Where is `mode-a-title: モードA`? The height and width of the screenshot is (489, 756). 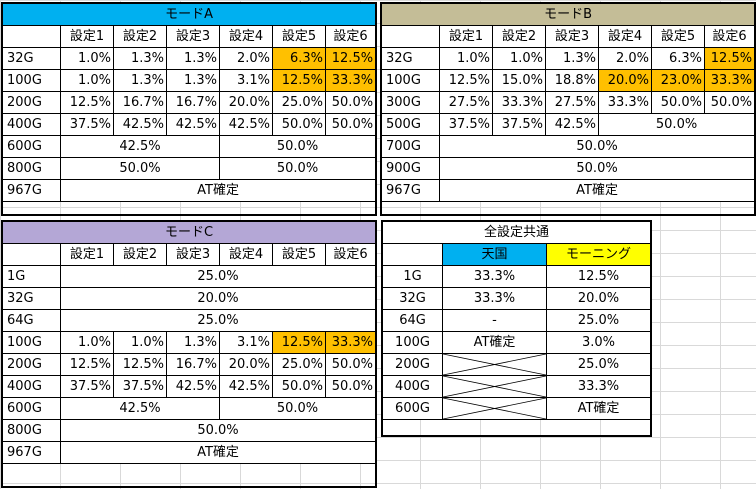 mode-a-title: モードA is located at coordinates (189, 14).